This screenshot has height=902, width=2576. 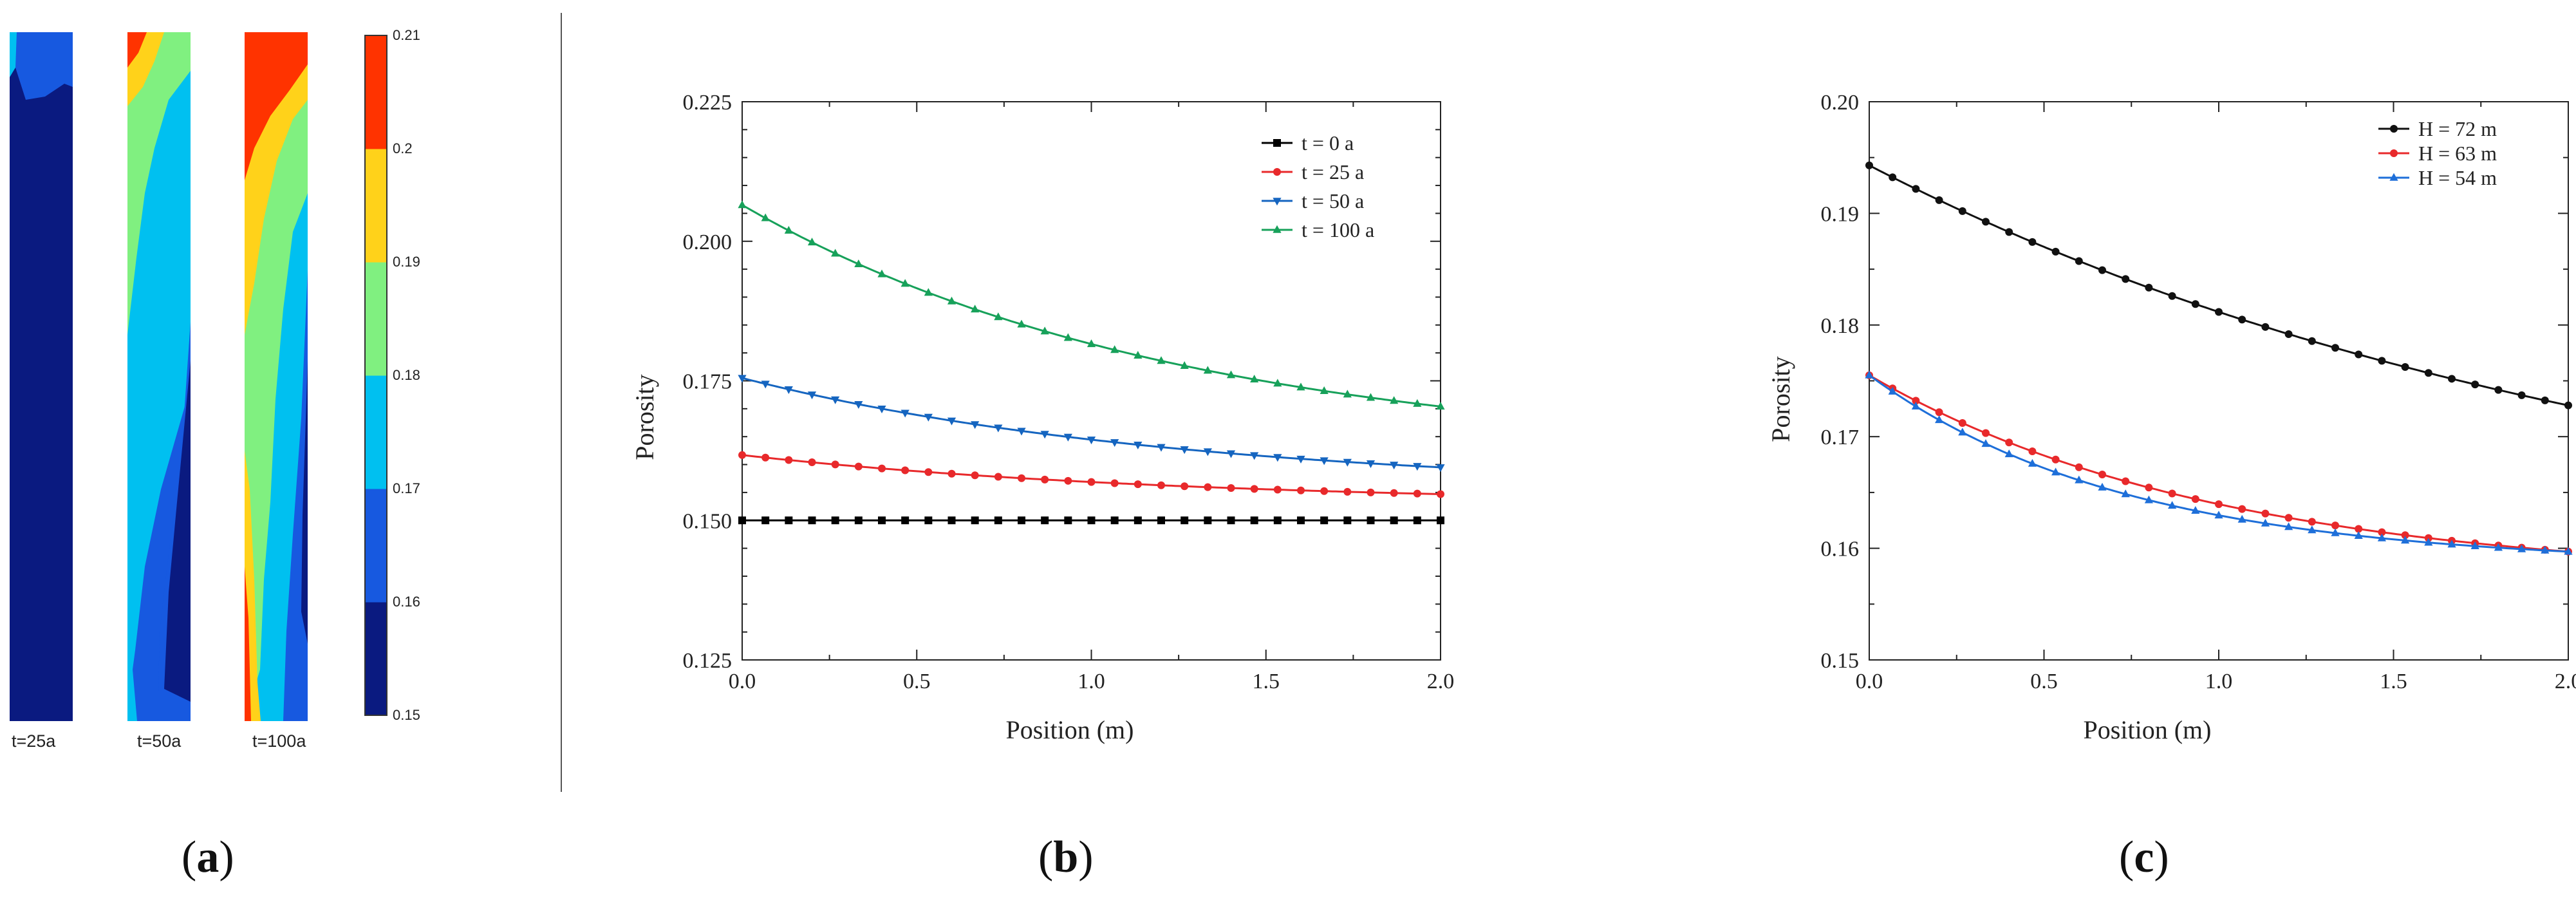 What do you see at coordinates (1840, 103) in the screenshot?
I see `y-tick-label: 0.20` at bounding box center [1840, 103].